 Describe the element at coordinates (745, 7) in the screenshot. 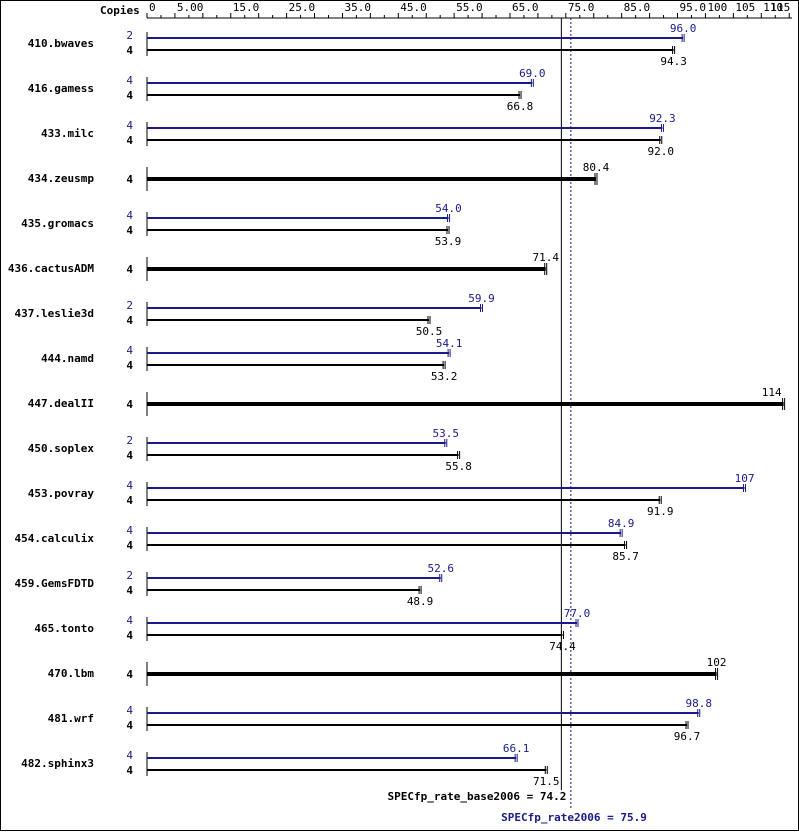

I see `x-tick-label: 105` at that location.